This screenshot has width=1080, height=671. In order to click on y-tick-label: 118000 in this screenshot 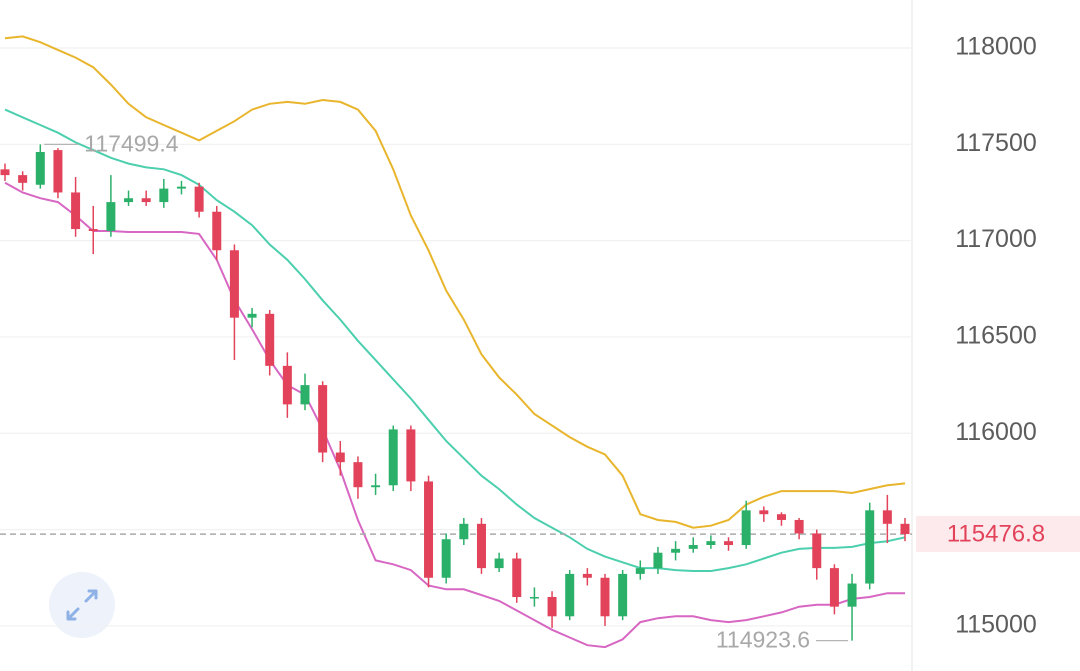, I will do `click(996, 47)`.